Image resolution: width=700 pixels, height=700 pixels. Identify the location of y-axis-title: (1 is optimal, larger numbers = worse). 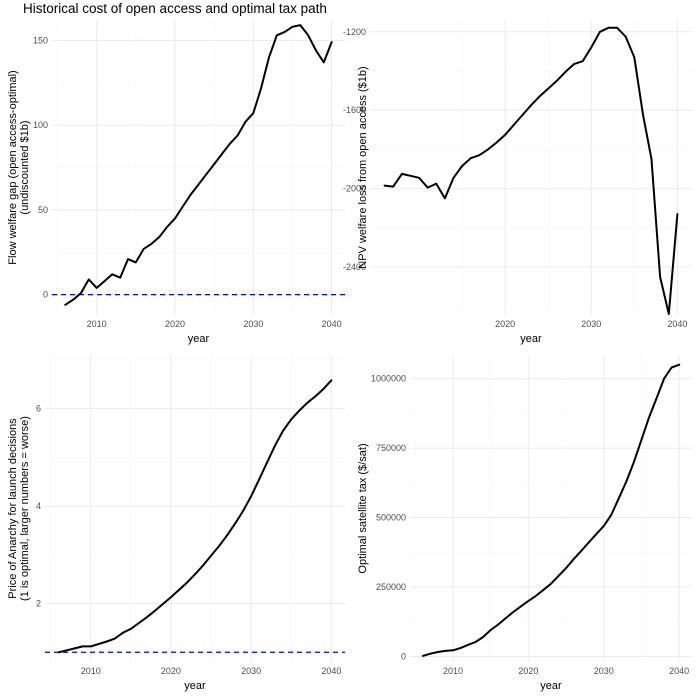
(25, 508).